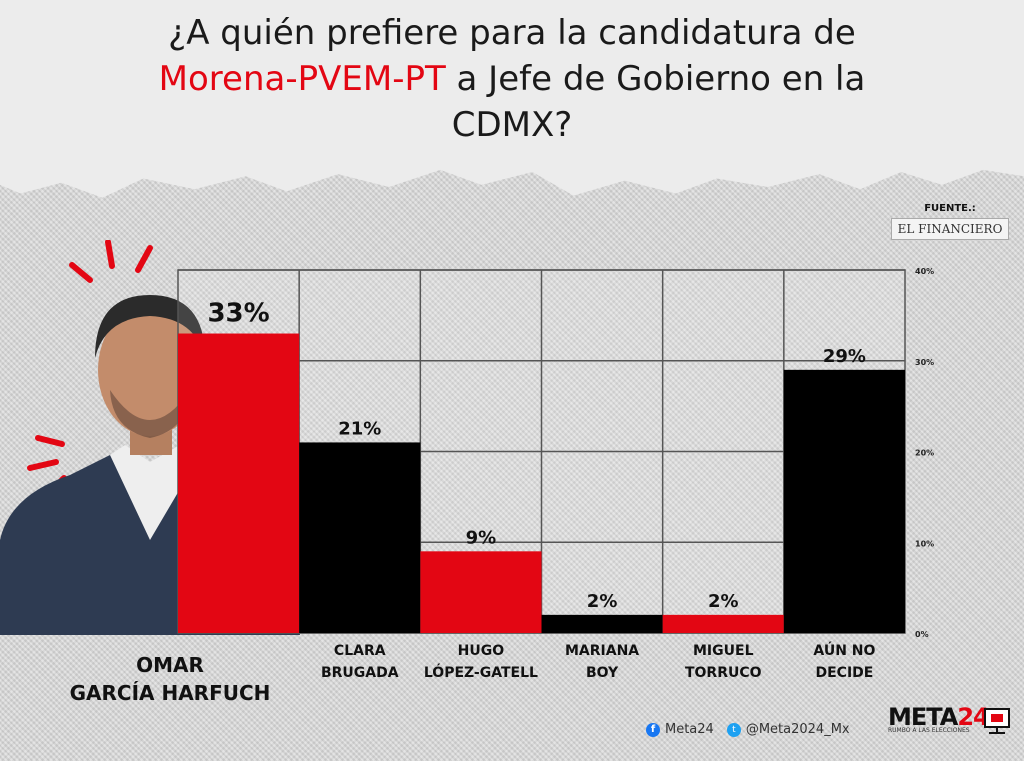  What do you see at coordinates (950, 208) in the screenshot?
I see `source-label: FUENTE.:` at bounding box center [950, 208].